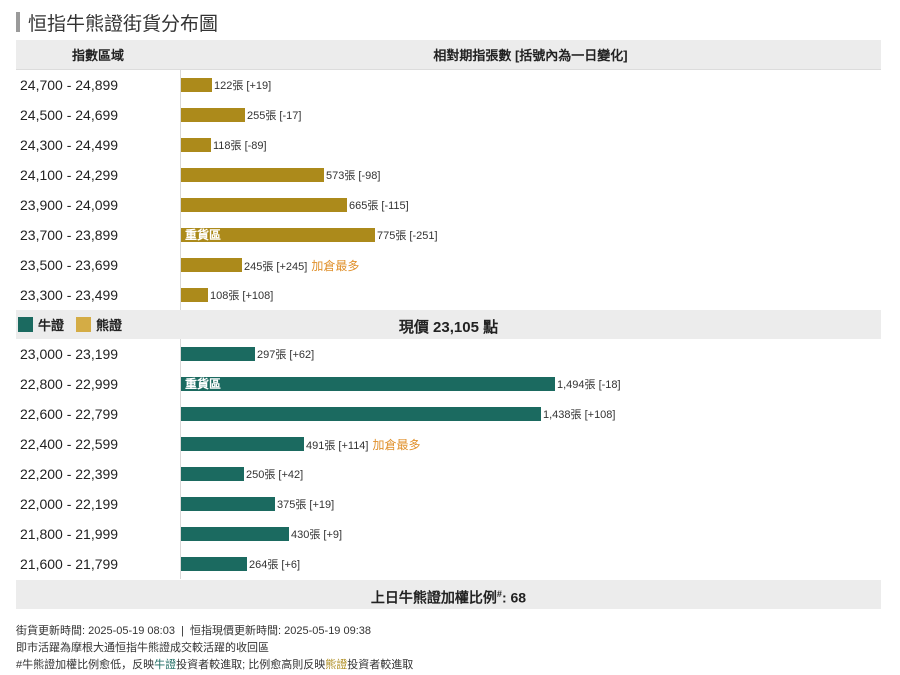  What do you see at coordinates (514, 597) in the screenshot?
I see `weighted-ratio-value: : 68` at bounding box center [514, 597].